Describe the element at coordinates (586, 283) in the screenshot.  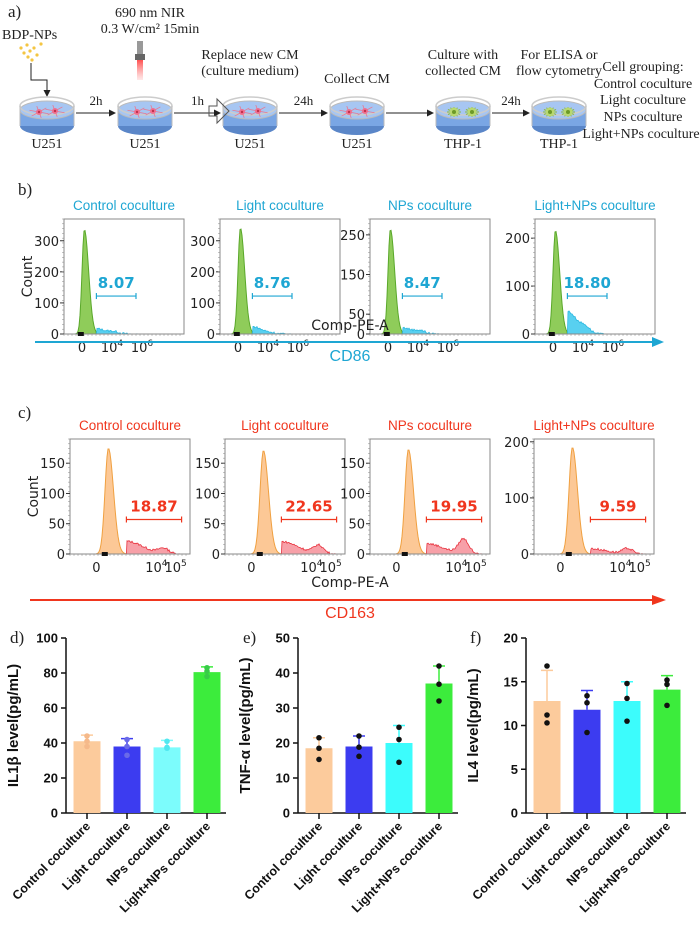
I see `gate-percentage: 18.80` at that location.